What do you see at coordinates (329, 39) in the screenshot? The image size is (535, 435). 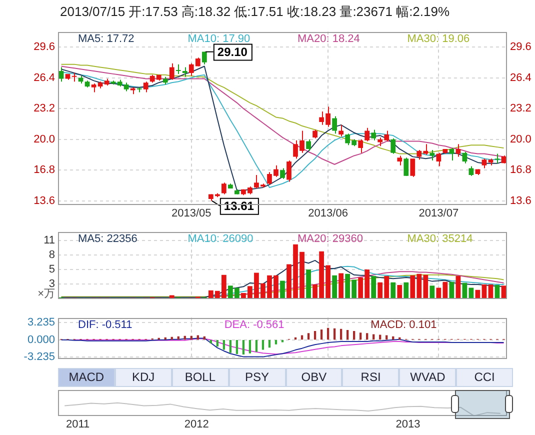 I see `text: MA20: 18.24` at bounding box center [329, 39].